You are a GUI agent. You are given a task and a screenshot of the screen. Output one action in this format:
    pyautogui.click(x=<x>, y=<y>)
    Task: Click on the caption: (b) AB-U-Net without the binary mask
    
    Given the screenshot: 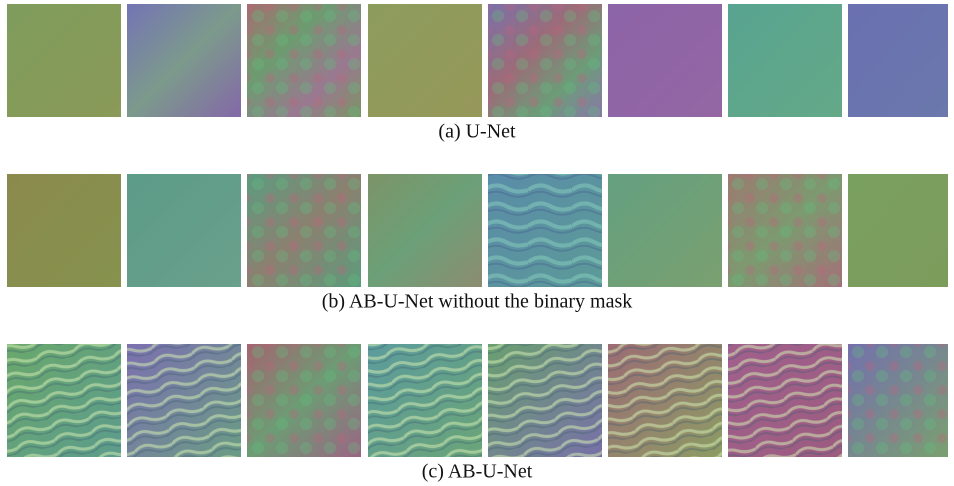 What is the action you would take?
    pyautogui.click(x=477, y=302)
    